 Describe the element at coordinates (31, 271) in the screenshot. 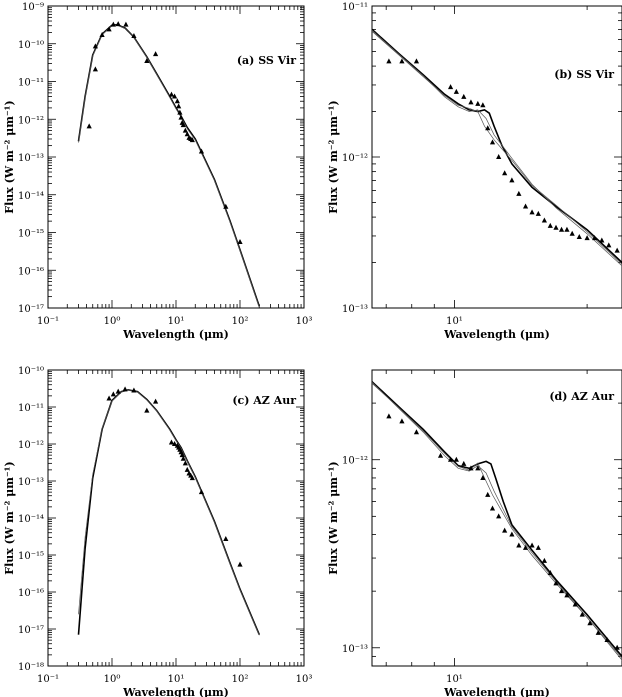

I see `y-tick-label: 10⁻¹⁶` at that location.